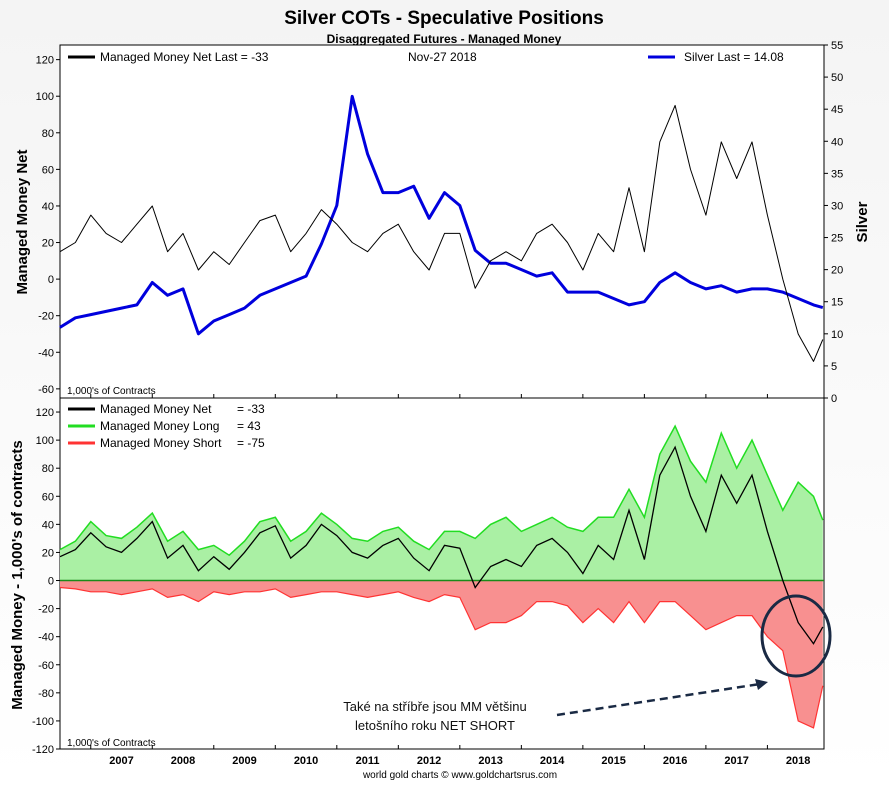  What do you see at coordinates (837, 142) in the screenshot?
I see `y2-tick-label: 40` at bounding box center [837, 142].